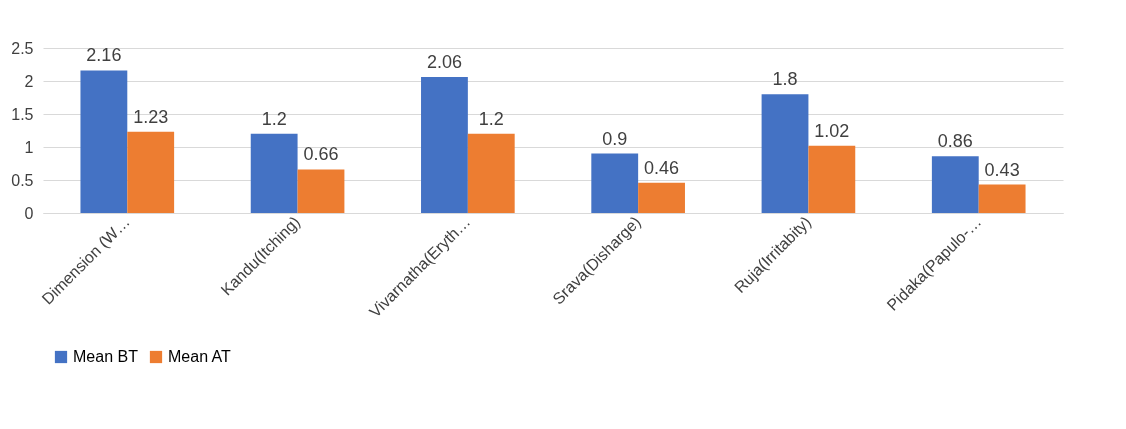 The height and width of the screenshot is (429, 1126). I want to click on y-tick-label: 0.5, so click(22, 180).